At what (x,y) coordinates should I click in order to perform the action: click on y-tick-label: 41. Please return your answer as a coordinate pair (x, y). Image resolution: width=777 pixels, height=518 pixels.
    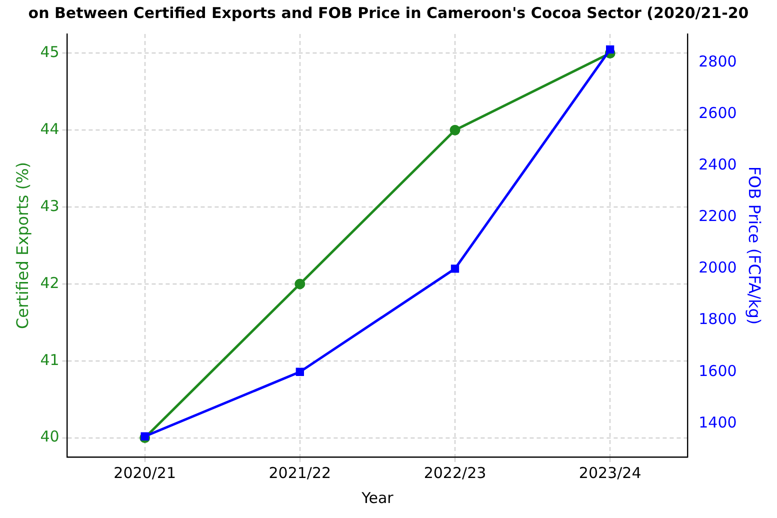
    Looking at the image, I should click on (50, 359).